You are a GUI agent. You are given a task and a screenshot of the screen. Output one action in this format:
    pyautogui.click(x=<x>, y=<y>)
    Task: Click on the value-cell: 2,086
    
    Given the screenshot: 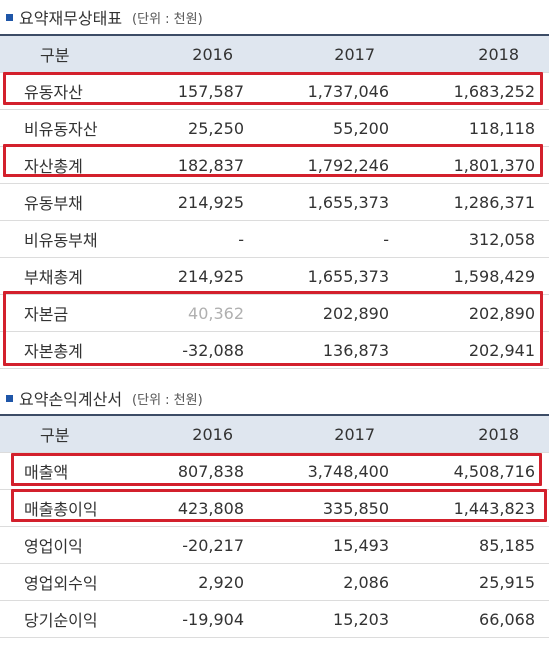 What is the action you would take?
    pyautogui.click(x=366, y=582)
    